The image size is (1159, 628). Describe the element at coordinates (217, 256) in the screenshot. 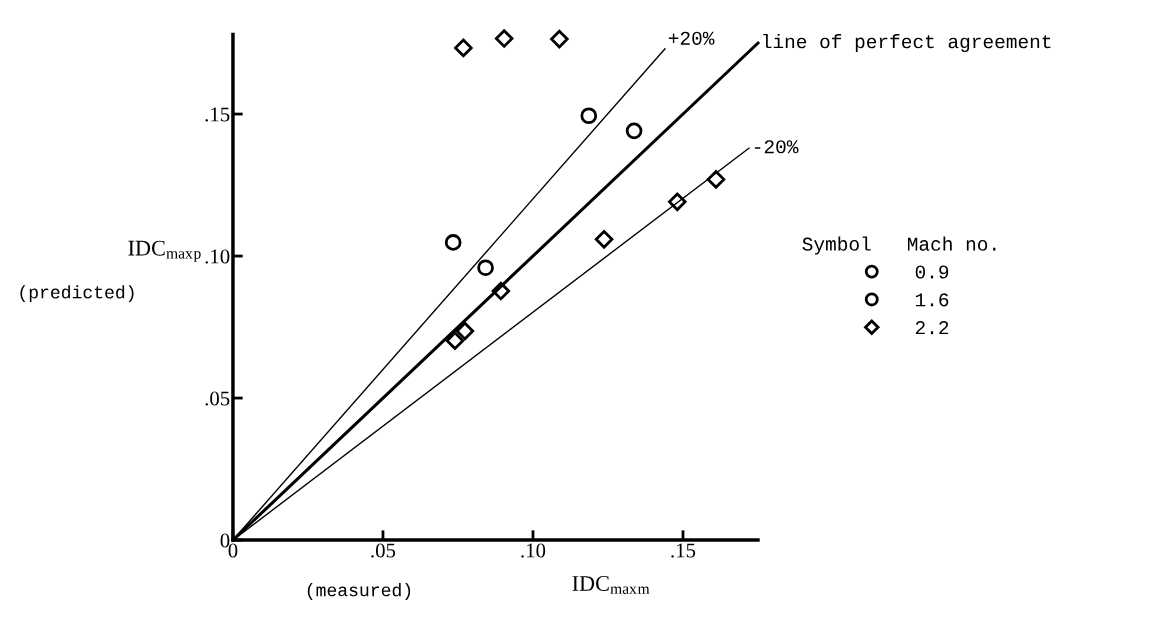

I see `y-tick-label: .10` at that location.